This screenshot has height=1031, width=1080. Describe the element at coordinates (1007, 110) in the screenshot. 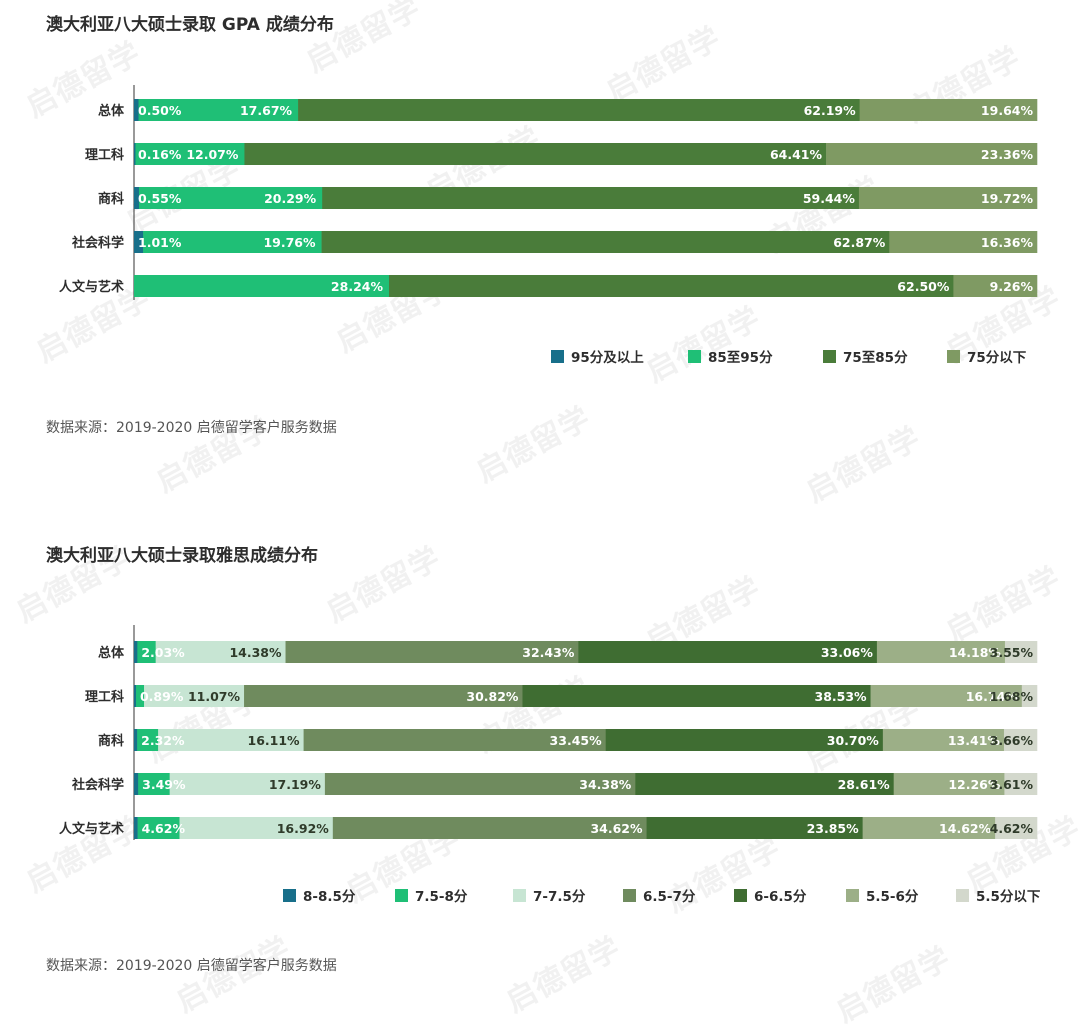

I see `data-label: 19.64%` at that location.